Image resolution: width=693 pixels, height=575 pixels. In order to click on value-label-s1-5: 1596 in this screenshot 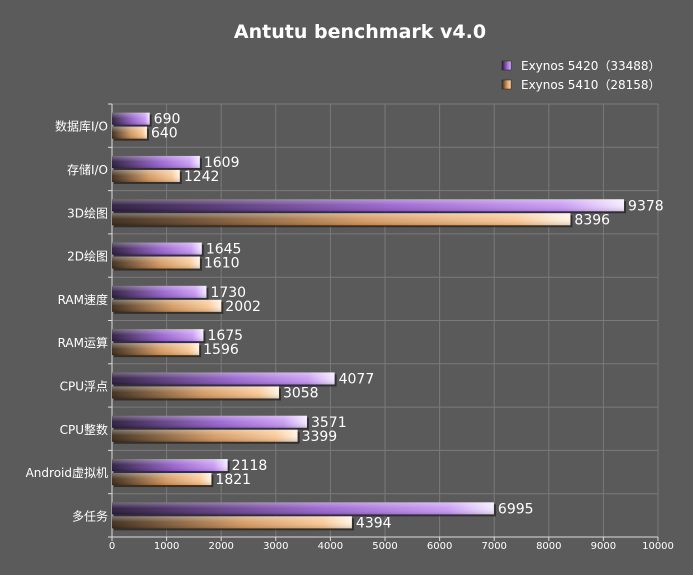, I will do `click(221, 350)`.